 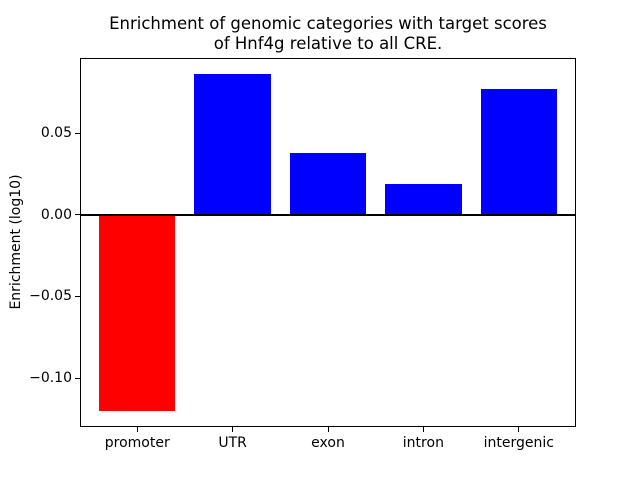 I want to click on bar-exon, so click(x=328, y=183).